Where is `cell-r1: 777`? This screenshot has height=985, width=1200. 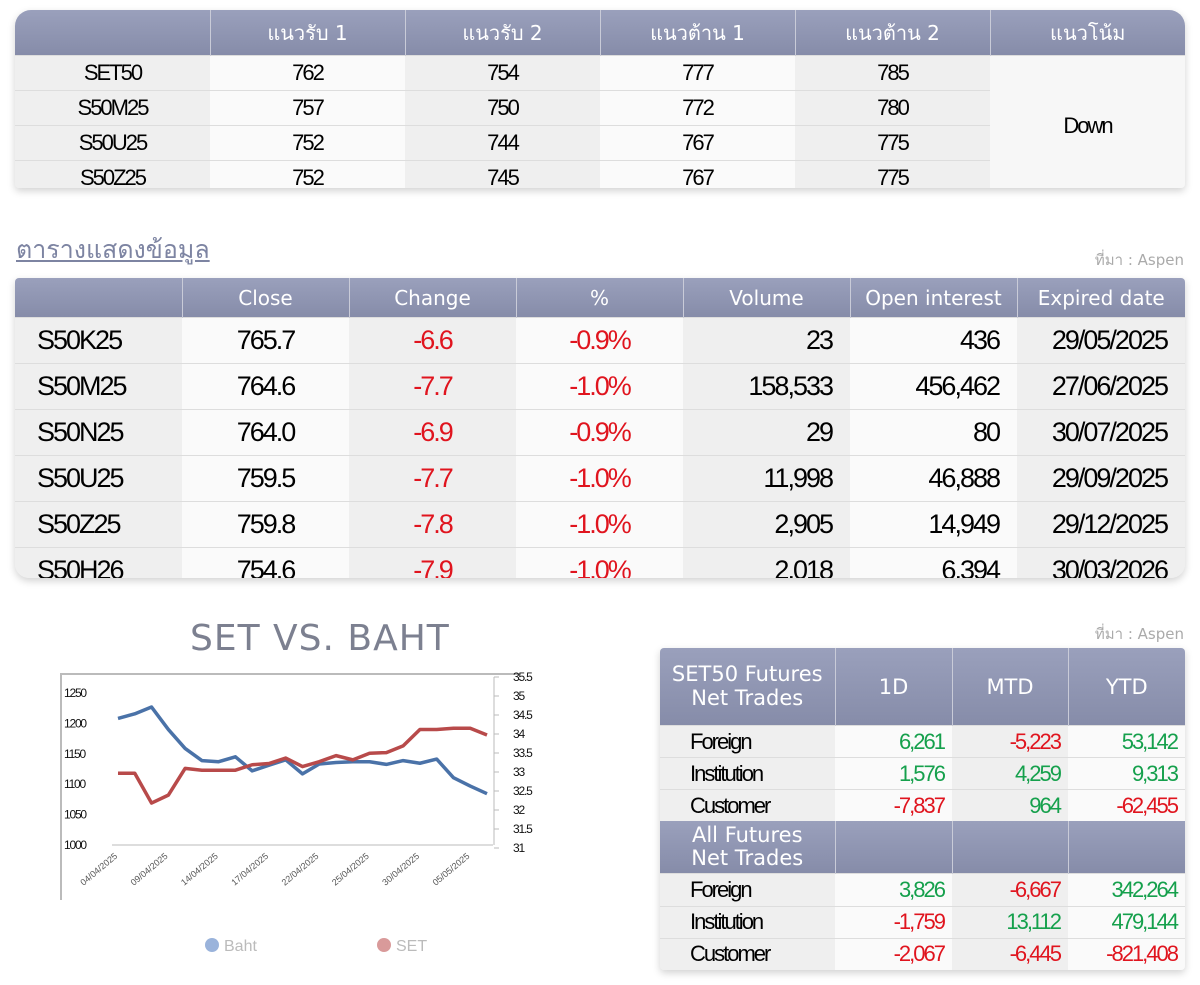
cell-r1: 777 is located at coordinates (697, 73).